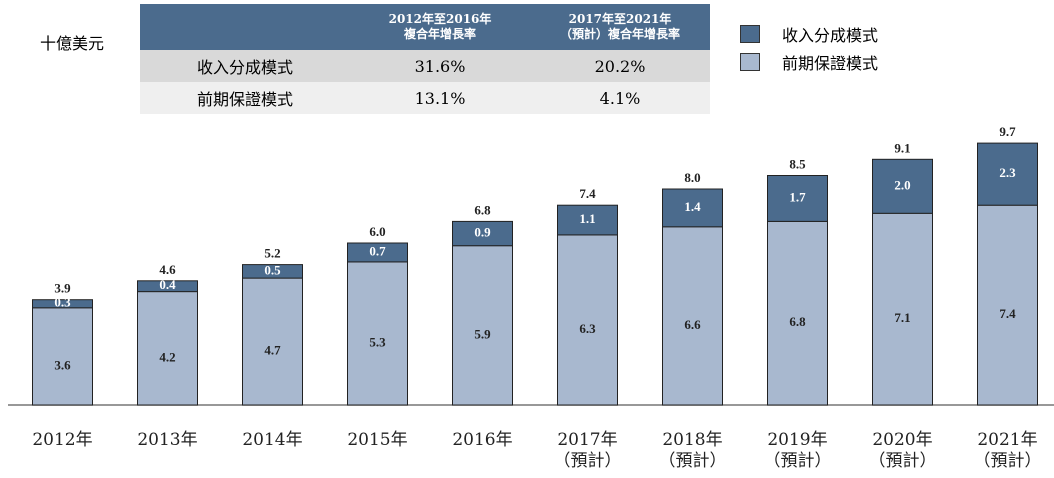  I want to click on total-label: 9.7, so click(1007, 131).